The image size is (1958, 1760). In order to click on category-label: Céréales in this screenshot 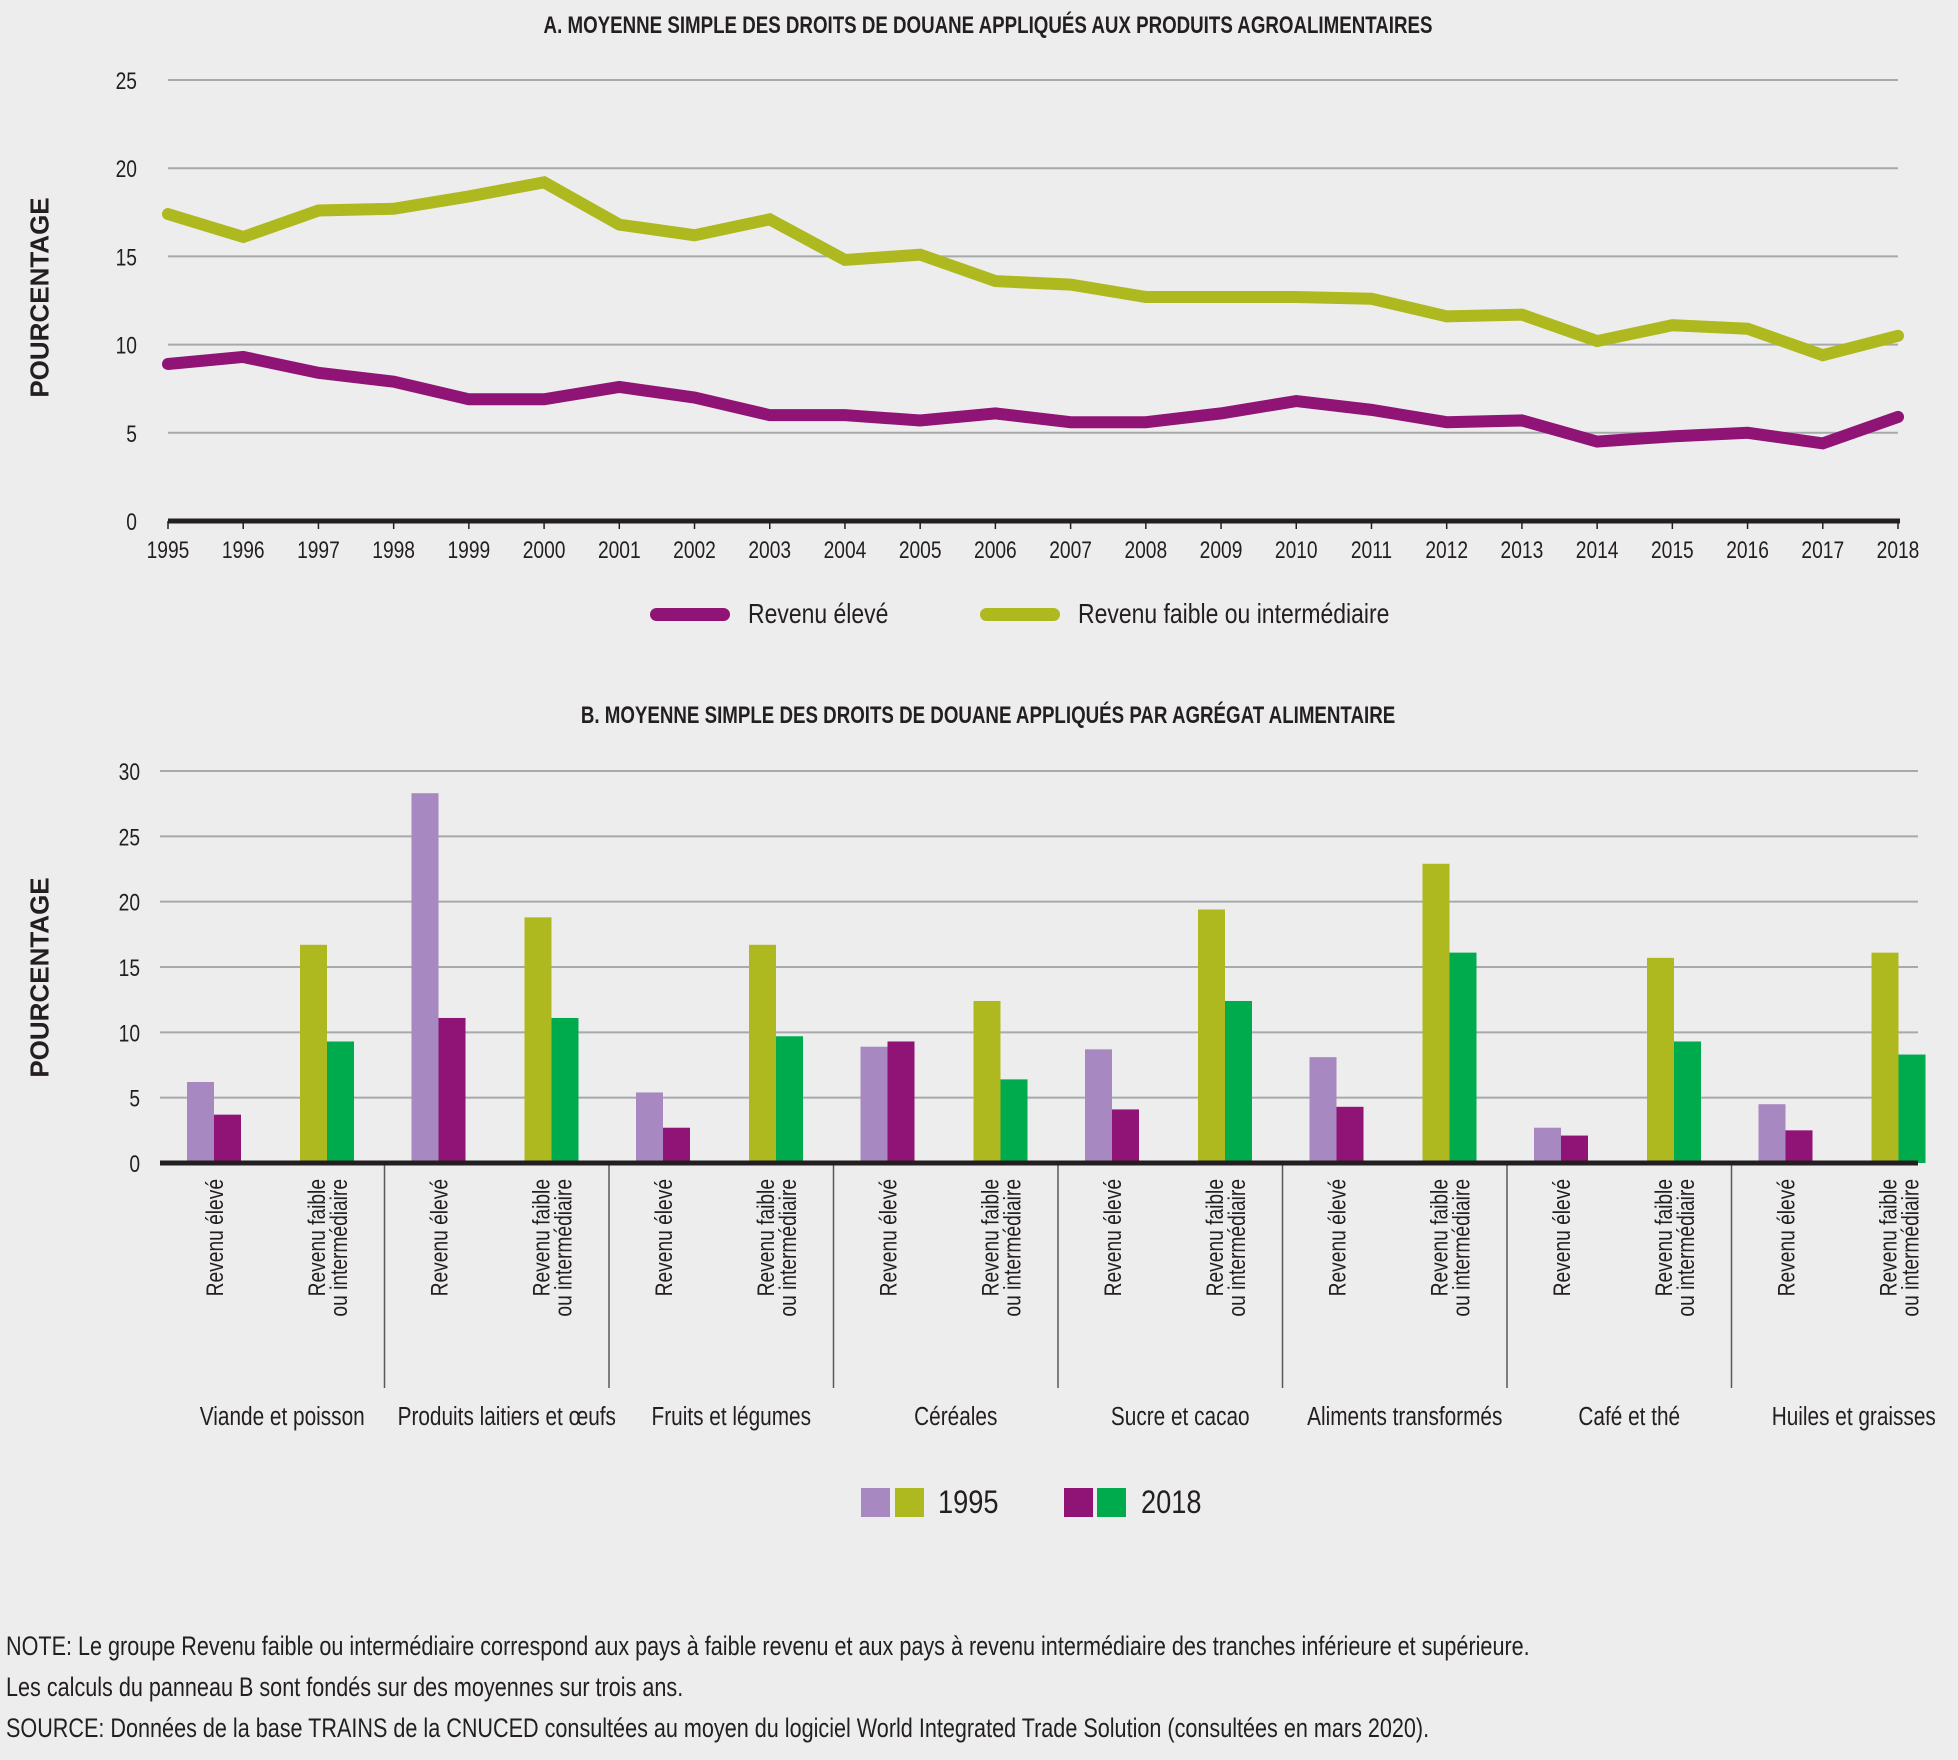, I will do `click(955, 1416)`.